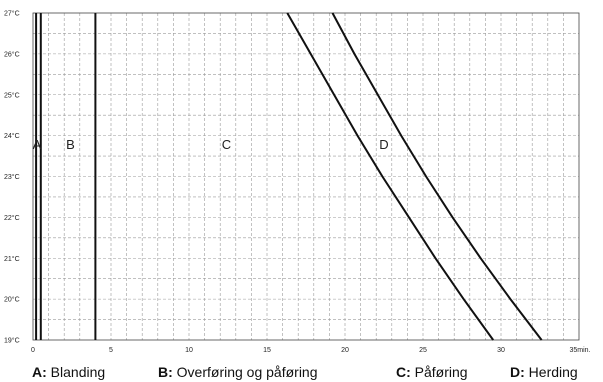  What do you see at coordinates (12, 218) in the screenshot?
I see `y-tick-label: 22°C` at bounding box center [12, 218].